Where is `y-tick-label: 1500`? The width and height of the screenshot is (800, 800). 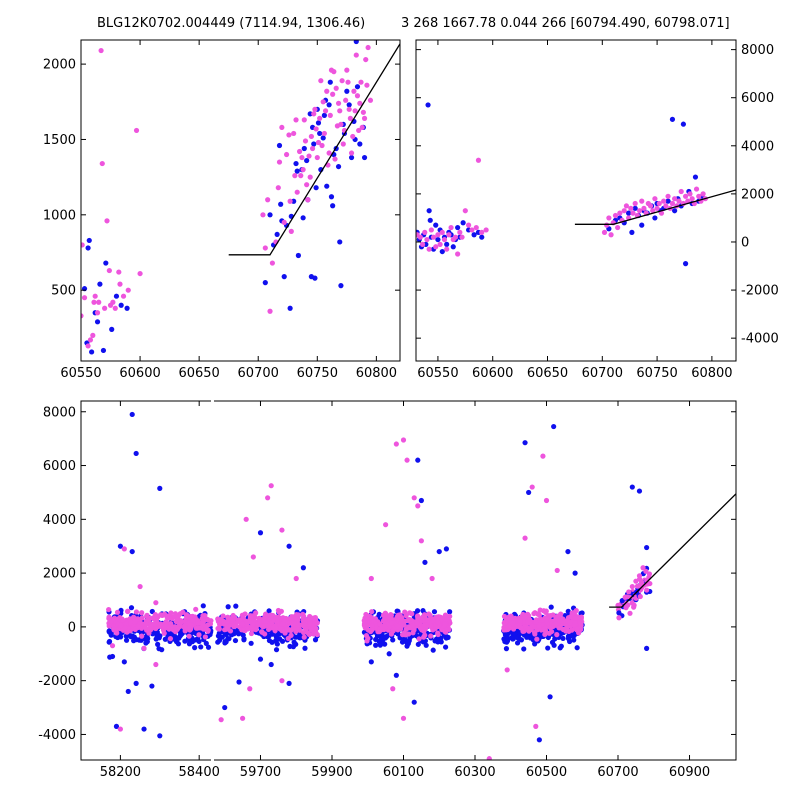 y-tick-label: 1500 is located at coordinates (59, 140).